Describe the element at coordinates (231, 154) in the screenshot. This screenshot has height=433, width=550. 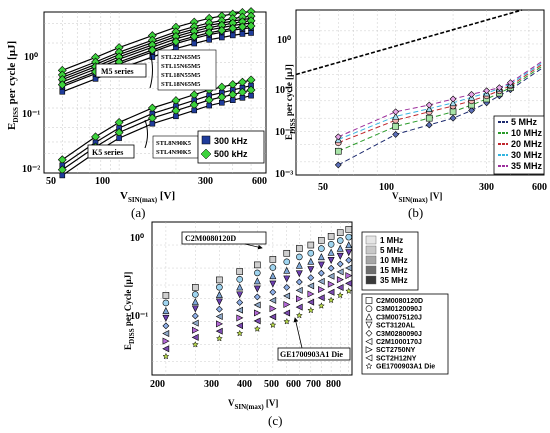
I see `panel-a-legend-label-1: 500 kHz` at that location.